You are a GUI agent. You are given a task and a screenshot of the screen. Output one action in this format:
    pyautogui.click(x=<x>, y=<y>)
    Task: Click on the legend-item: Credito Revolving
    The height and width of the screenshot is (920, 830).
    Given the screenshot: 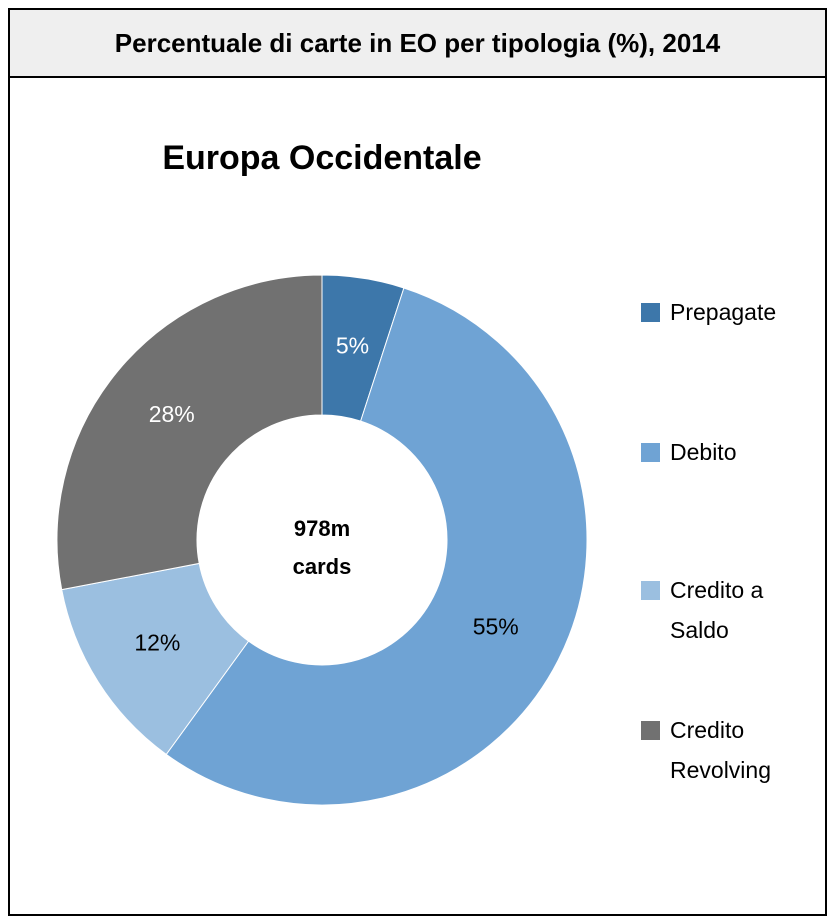 What is the action you would take?
    pyautogui.click(x=725, y=750)
    